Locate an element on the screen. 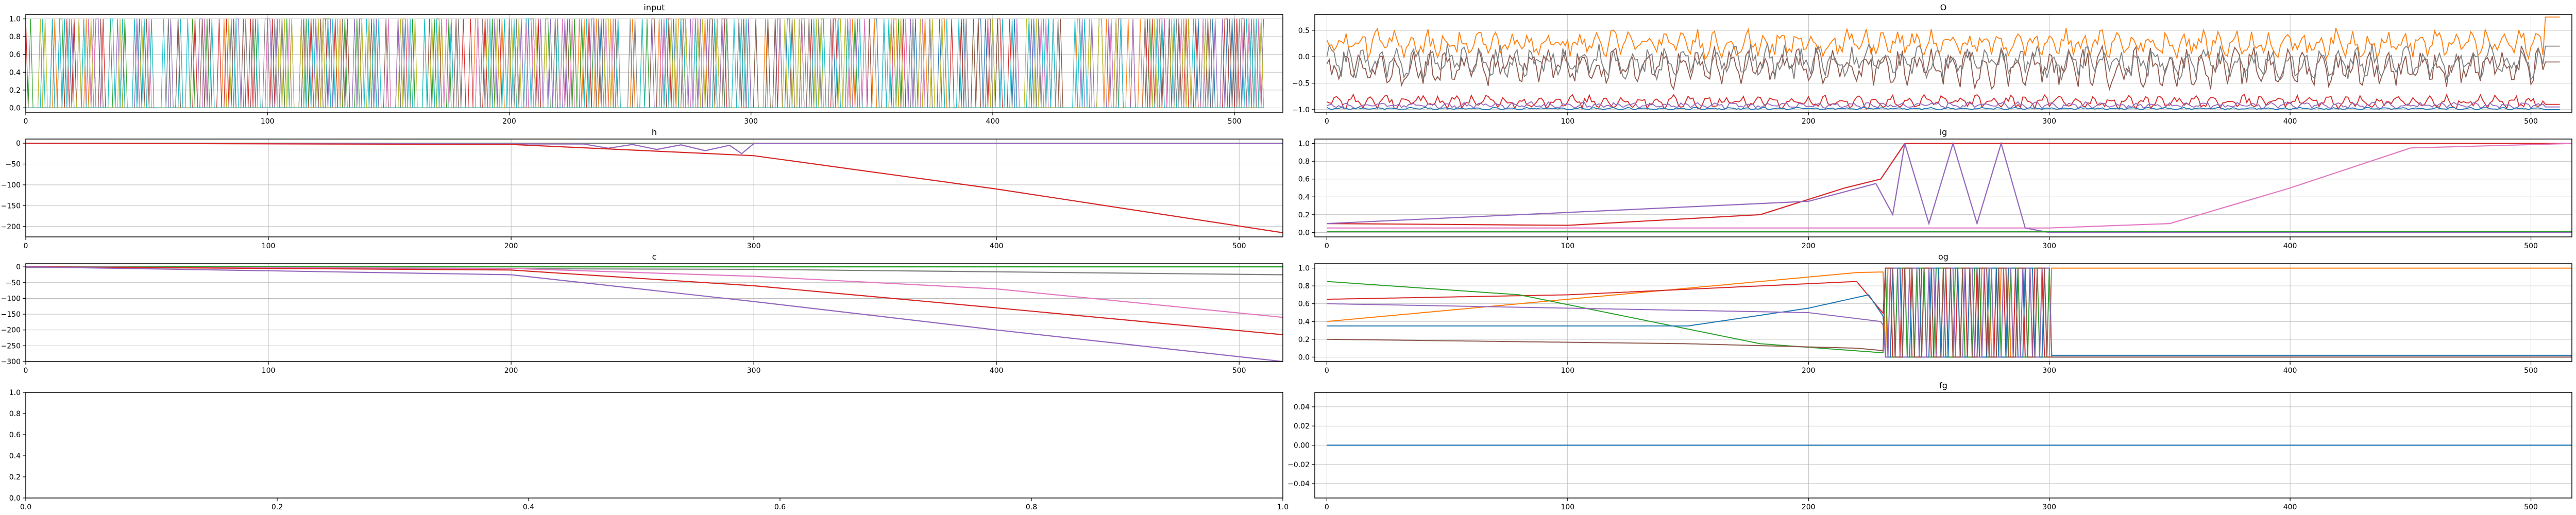 The image size is (2576, 515). axes-frame-empty is located at coordinates (654, 445).